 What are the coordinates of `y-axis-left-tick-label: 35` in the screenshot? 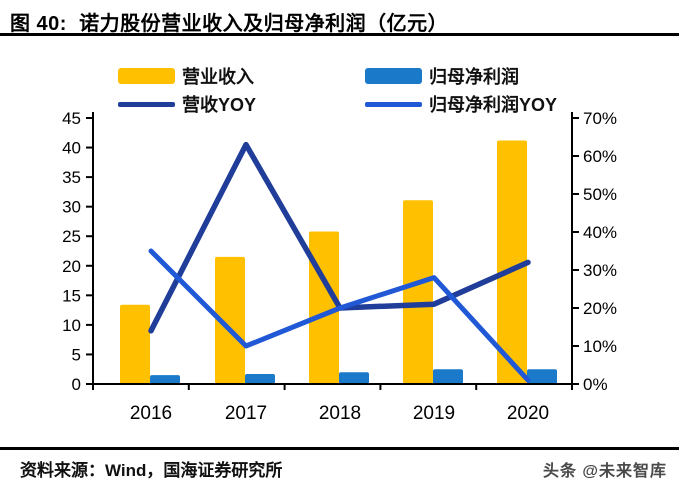 It's located at (71, 177).